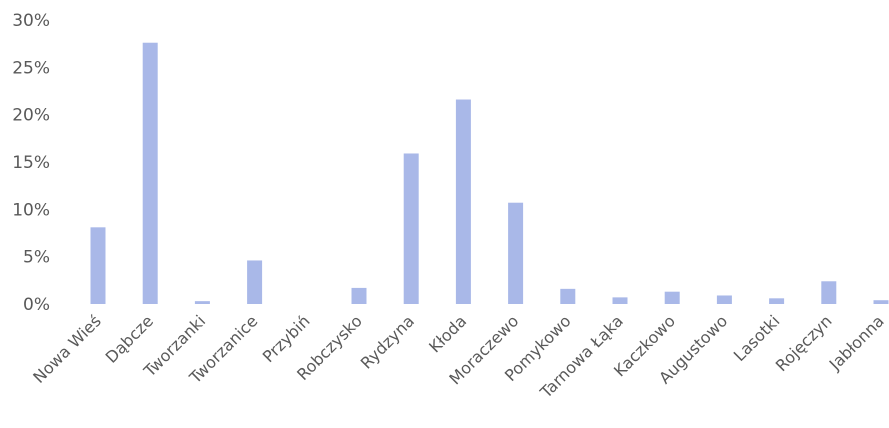  What do you see at coordinates (67, 349) in the screenshot?
I see `x-tick-label: Nowa Wieś` at bounding box center [67, 349].